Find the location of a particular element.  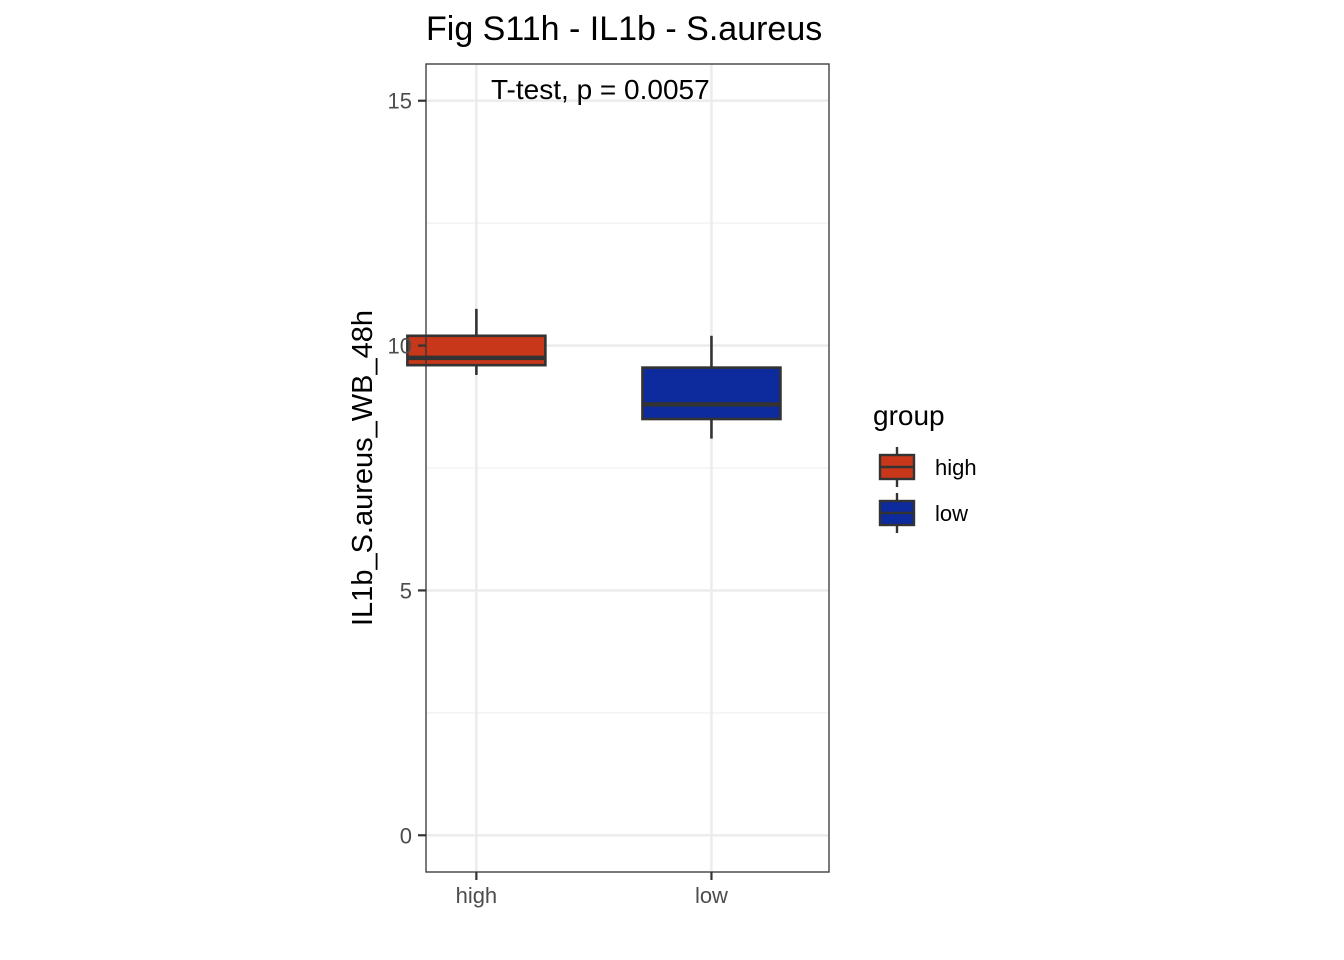

x-tick-label: high is located at coordinates (477, 895).